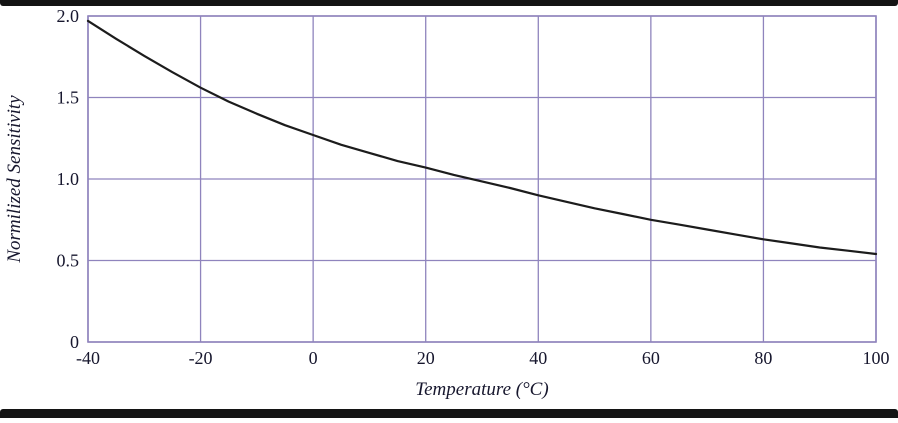 Image resolution: width=898 pixels, height=423 pixels. I want to click on x-tick-label: 40, so click(538, 358).